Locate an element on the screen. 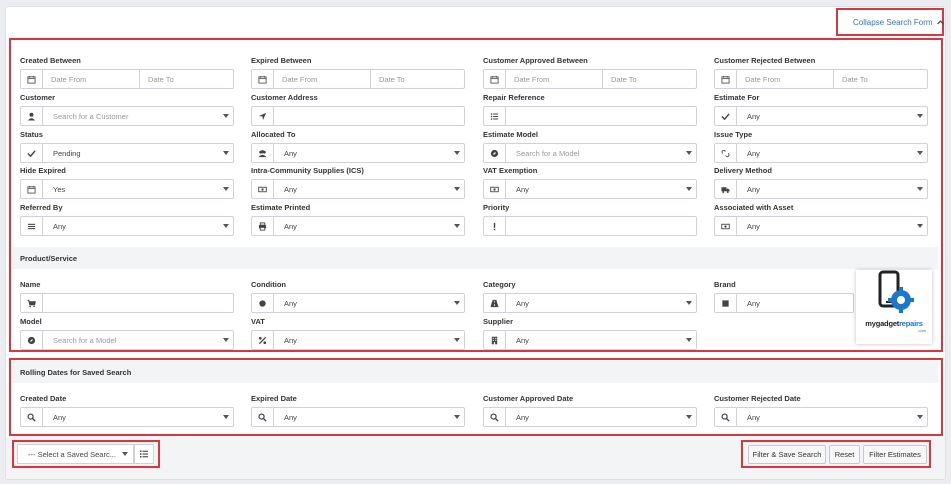 The image size is (951, 484). expired-date-field: Expired Date Any is located at coordinates (358, 410).